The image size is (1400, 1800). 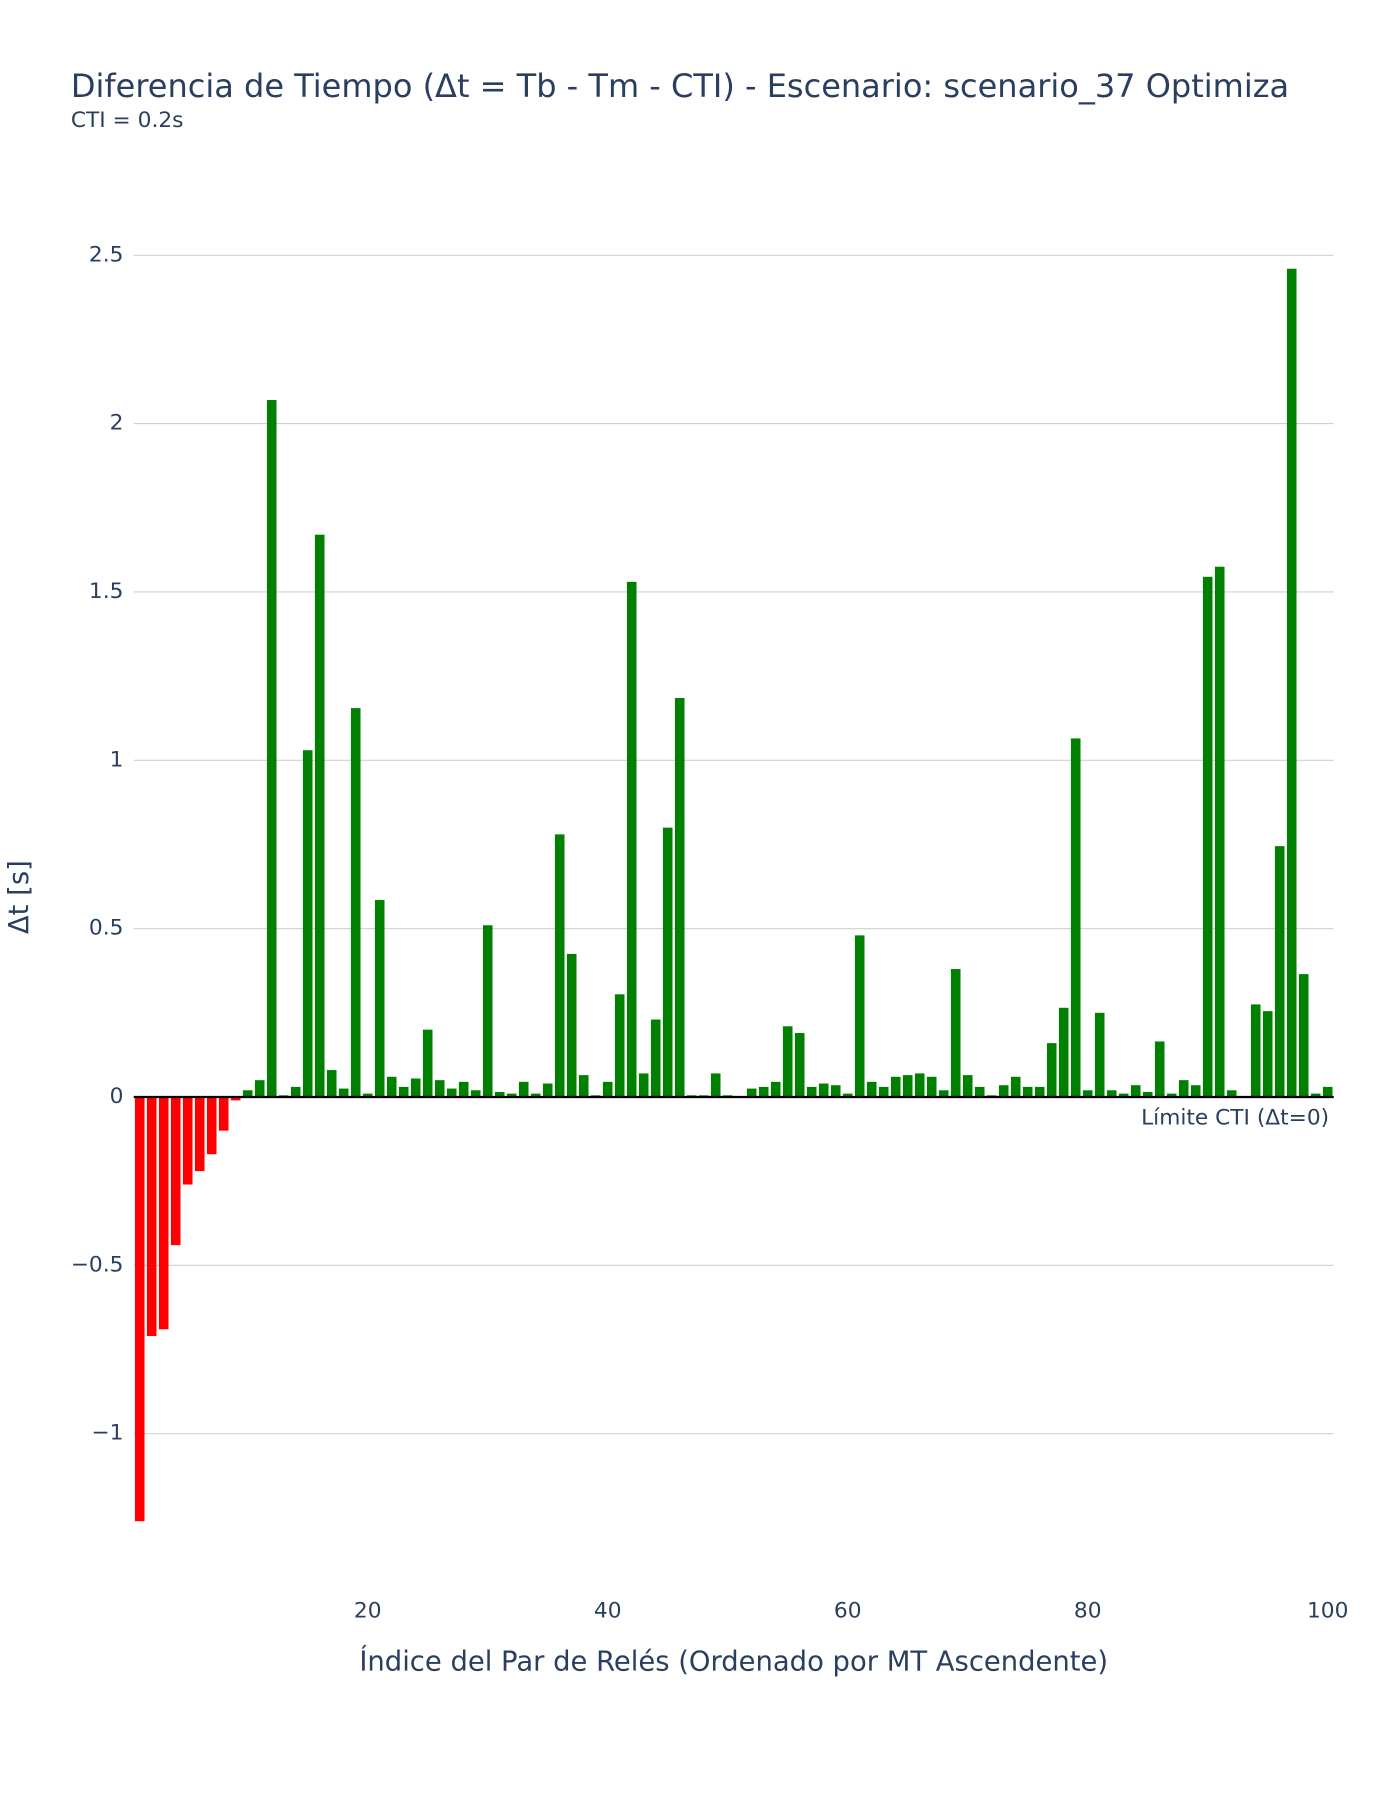 What do you see at coordinates (1088, 1610) in the screenshot?
I see `x-tick-label: 80` at bounding box center [1088, 1610].